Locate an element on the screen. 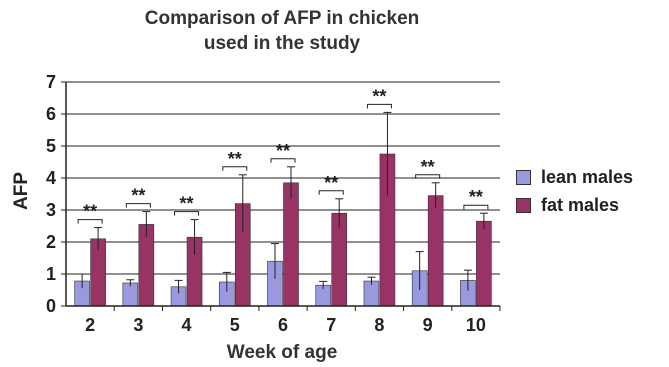 The width and height of the screenshot is (669, 367). legend-item-lean-males: lean males is located at coordinates (574, 177).